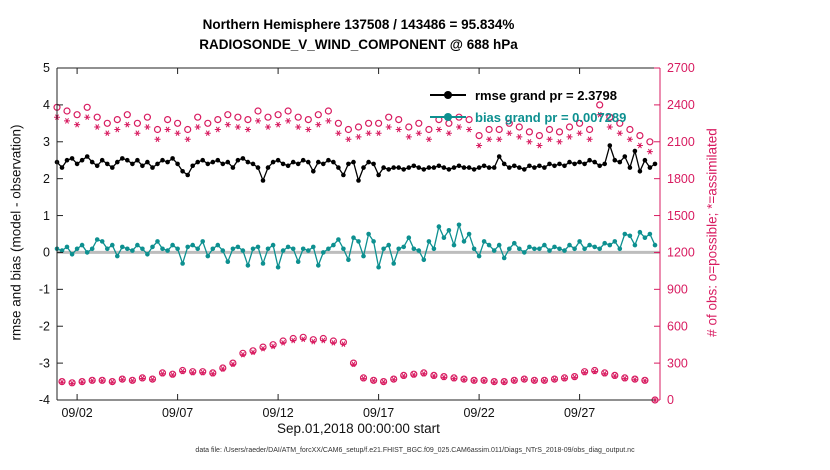  What do you see at coordinates (46, 105) in the screenshot?
I see `svg-text: 4` at bounding box center [46, 105].